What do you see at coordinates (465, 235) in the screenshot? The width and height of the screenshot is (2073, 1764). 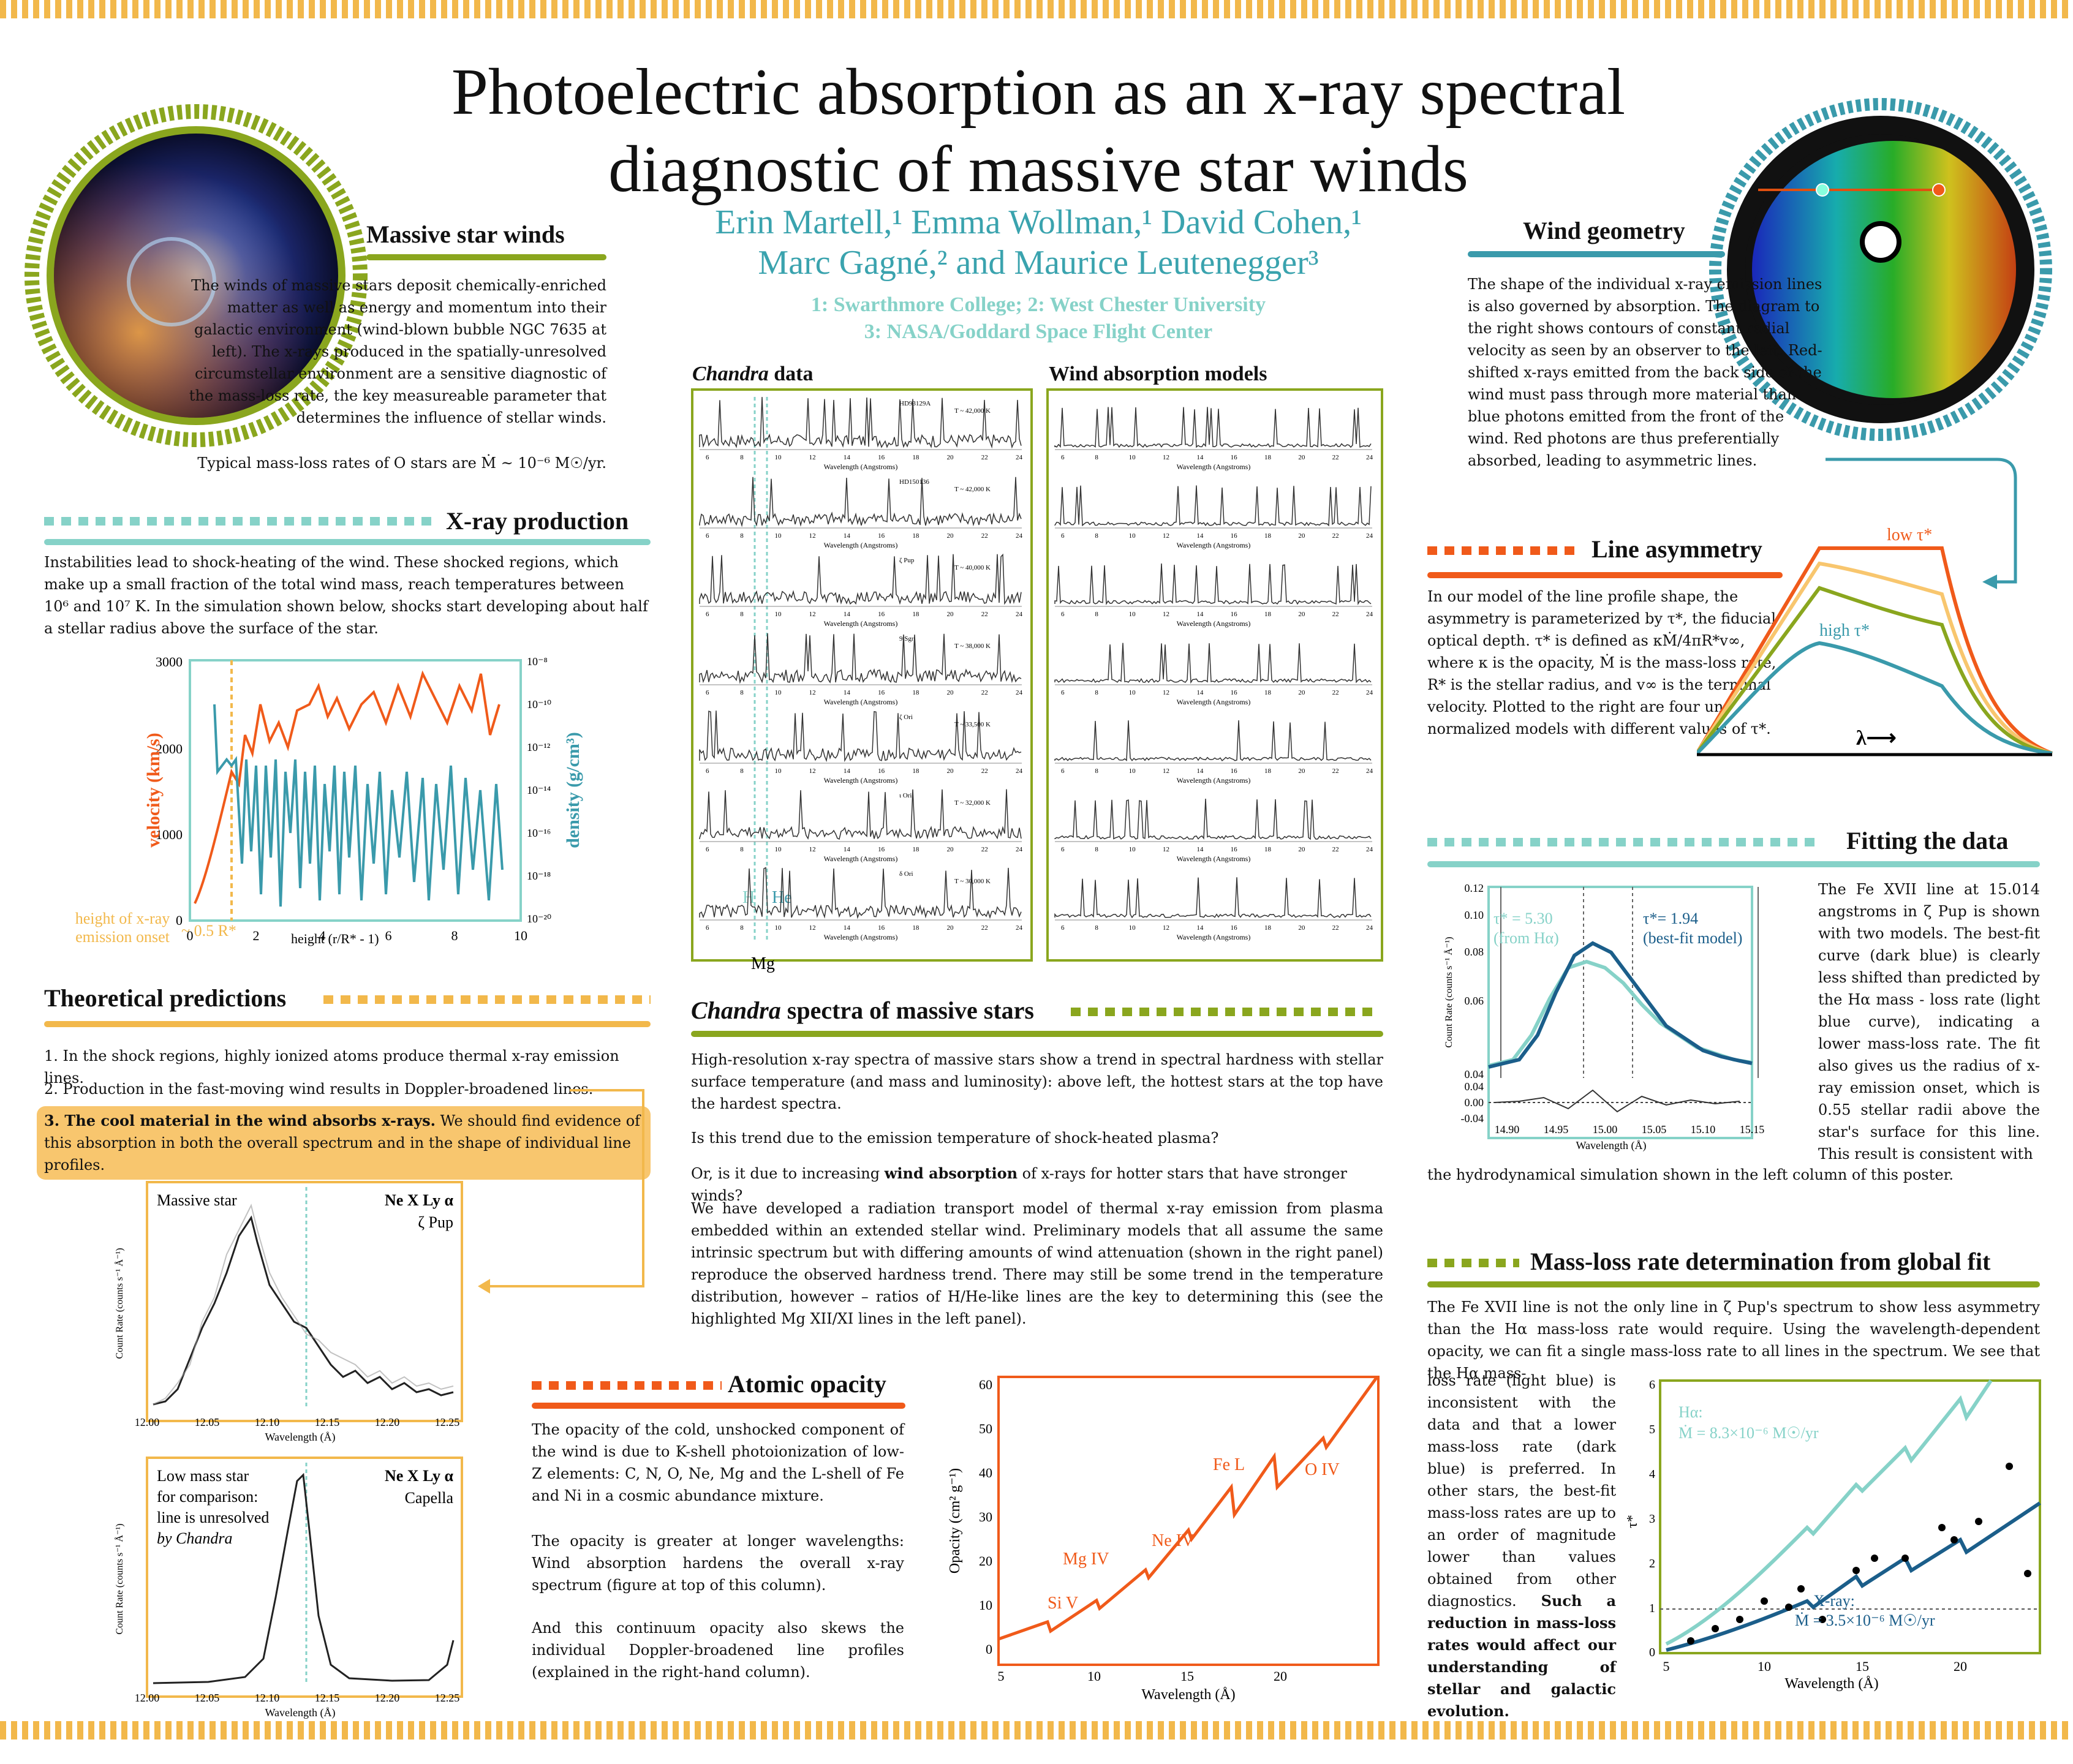 I see `massive-heading: Massive star winds` at bounding box center [465, 235].